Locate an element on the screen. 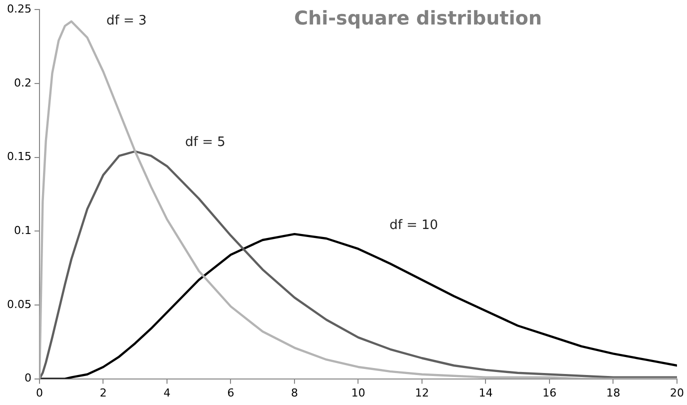 The height and width of the screenshot is (405, 687). y-tick-label: 0.1 is located at coordinates (23, 230).